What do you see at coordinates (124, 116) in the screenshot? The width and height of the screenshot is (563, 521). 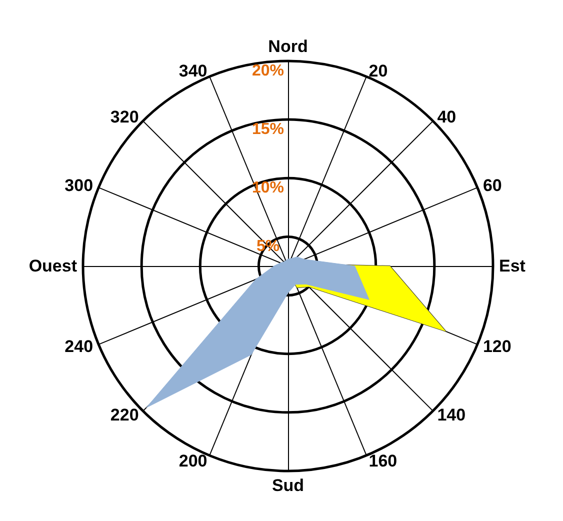 I see `spoke-label: 320` at bounding box center [124, 116].